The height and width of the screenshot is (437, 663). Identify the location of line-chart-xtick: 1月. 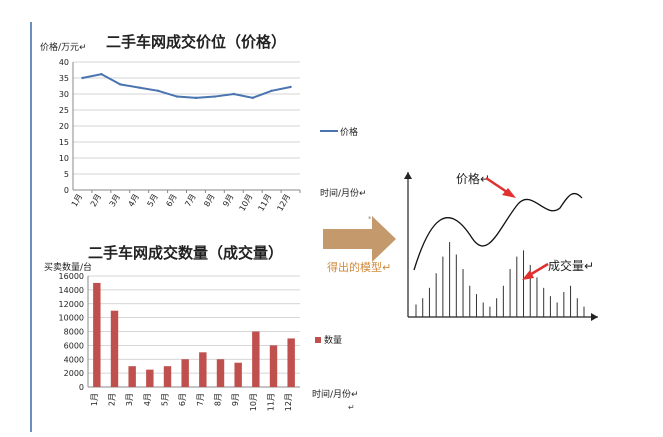
(77, 201).